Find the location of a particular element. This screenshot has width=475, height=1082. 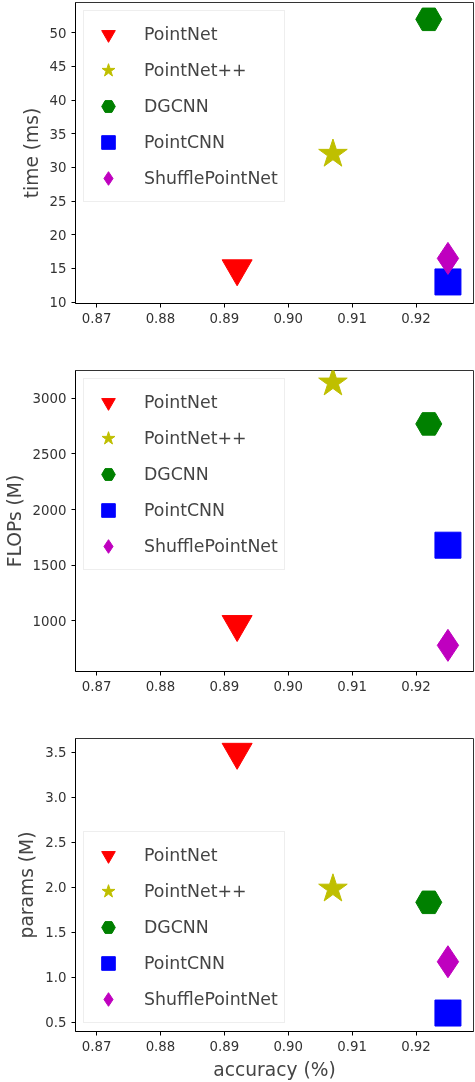

y-tick-label: 1500 is located at coordinates (49, 566).